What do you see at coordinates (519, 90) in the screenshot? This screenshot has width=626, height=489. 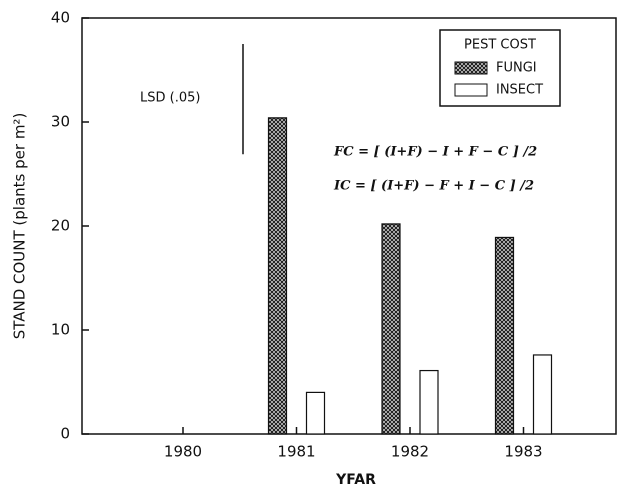 I see `legend-label: INSECT` at bounding box center [519, 90].